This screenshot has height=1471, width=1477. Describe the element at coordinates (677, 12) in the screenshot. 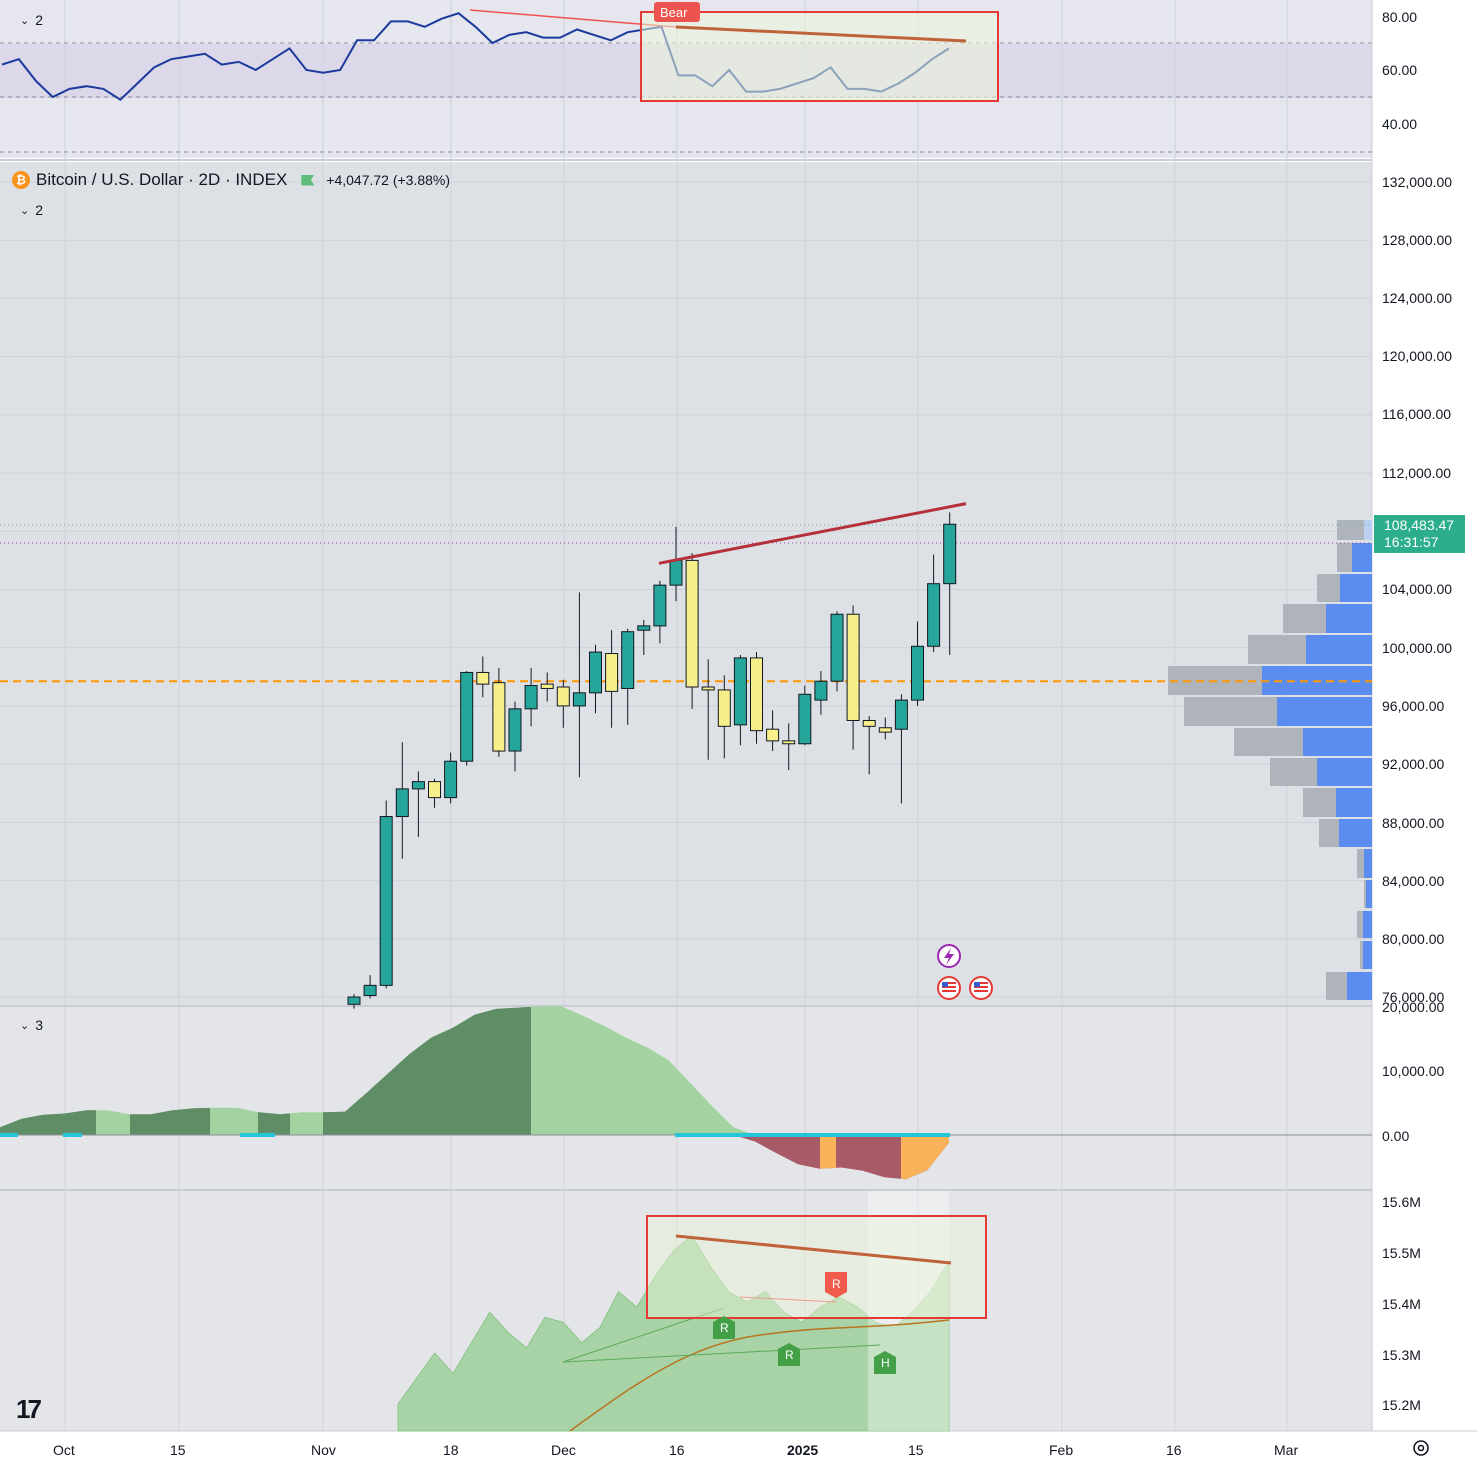

I see `bear-badge` at that location.